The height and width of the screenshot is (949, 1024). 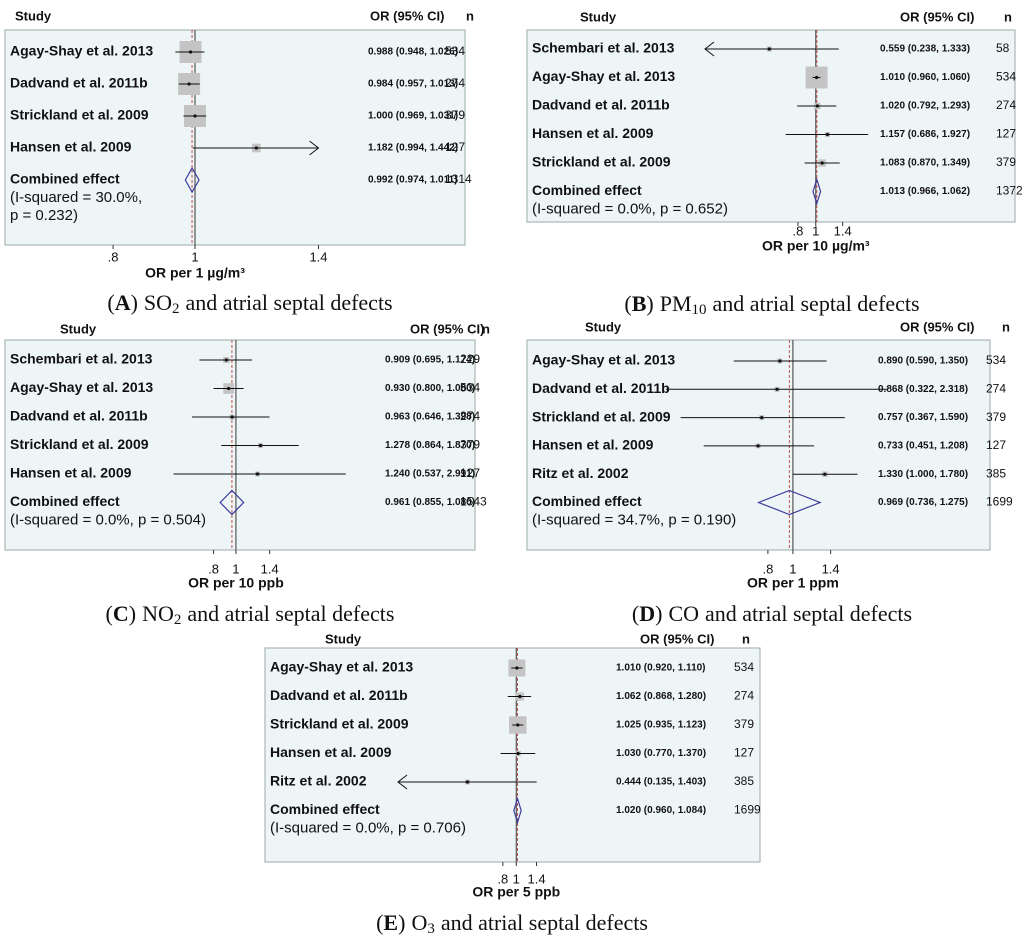 What do you see at coordinates (1003, 48) in the screenshot?
I see `sample-size: 58` at bounding box center [1003, 48].